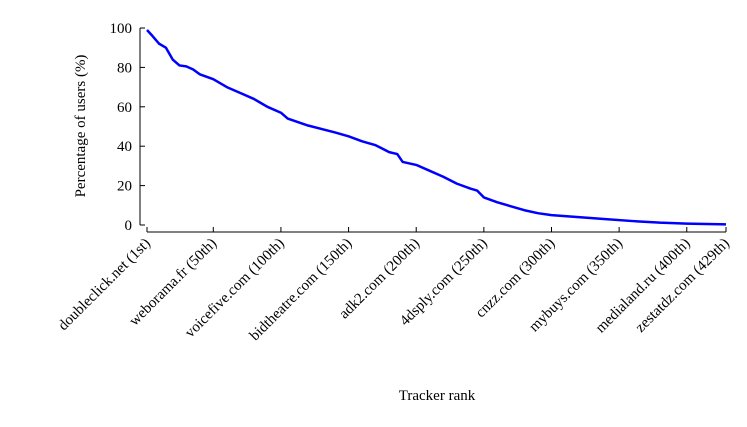 The width and height of the screenshot is (747, 427). Describe the element at coordinates (81, 126) in the screenshot. I see `y-axis-label: Percentage of users (%)` at that location.